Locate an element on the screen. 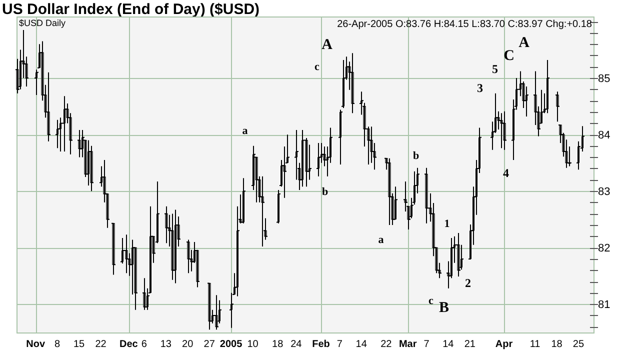 Image resolution: width=620 pixels, height=359 pixels. annotation: 26-Apr-2005 O:83.76 H:84.15 L:83.70 C:83.97 Chg:+0.18 is located at coordinates (464, 24).